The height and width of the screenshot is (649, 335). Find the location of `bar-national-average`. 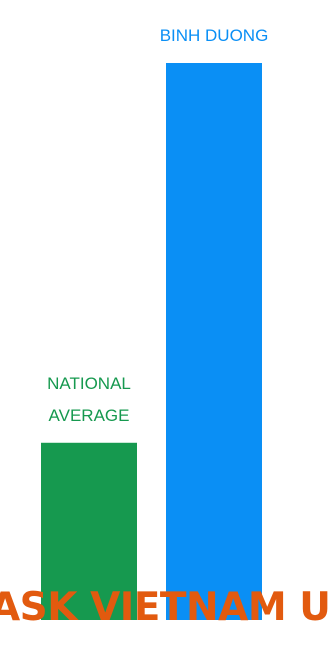

bar-national-average is located at coordinates (89, 531).